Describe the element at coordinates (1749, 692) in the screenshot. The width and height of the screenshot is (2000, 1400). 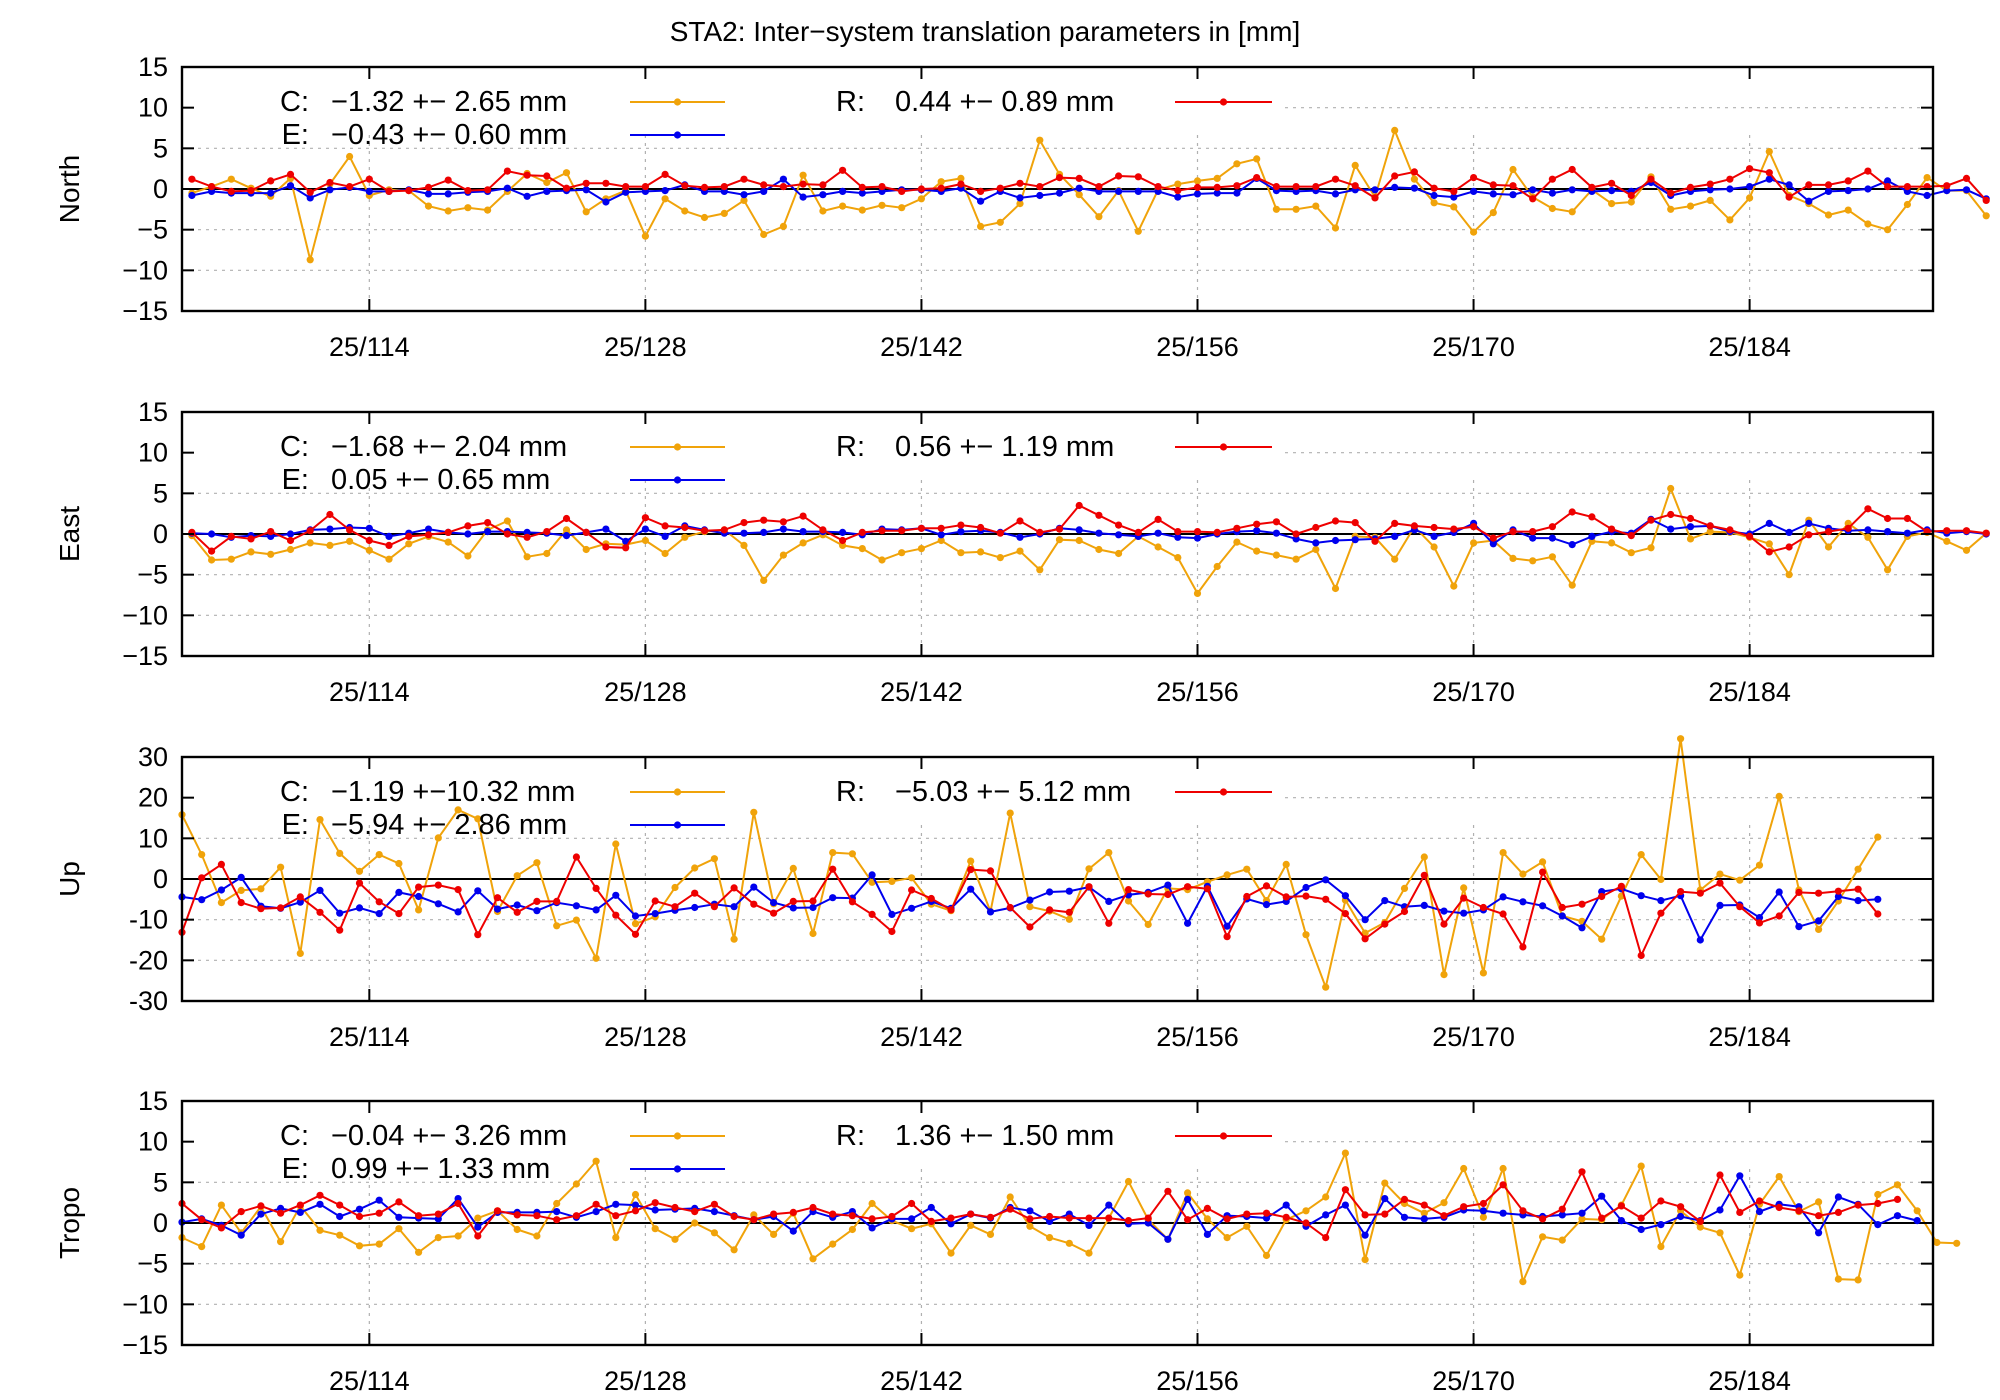
I see `x-tick-label: 25/184` at that location.